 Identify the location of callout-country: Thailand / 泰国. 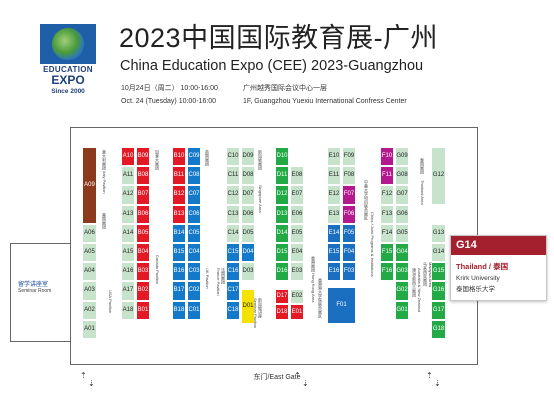
(482, 266).